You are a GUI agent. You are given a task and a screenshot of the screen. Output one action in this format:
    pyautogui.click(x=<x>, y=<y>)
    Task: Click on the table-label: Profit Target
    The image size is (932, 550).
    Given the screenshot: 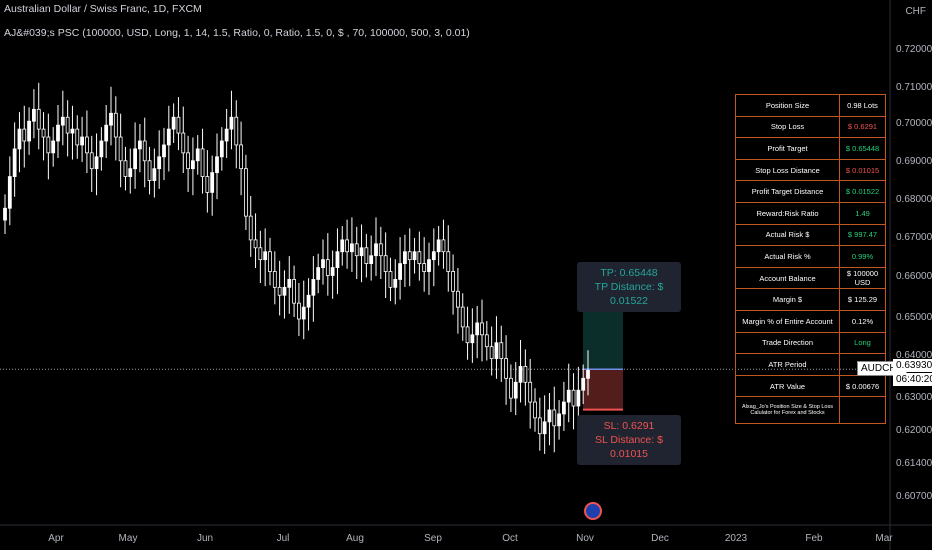 What is the action you would take?
    pyautogui.click(x=787, y=148)
    